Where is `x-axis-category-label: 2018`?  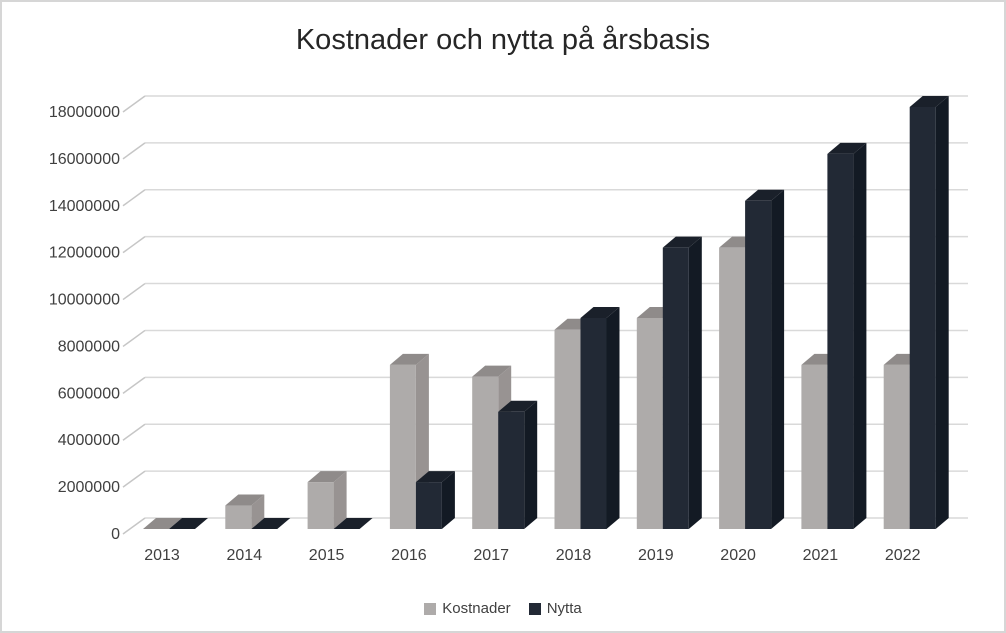
x-axis-category-label: 2018 is located at coordinates (574, 555).